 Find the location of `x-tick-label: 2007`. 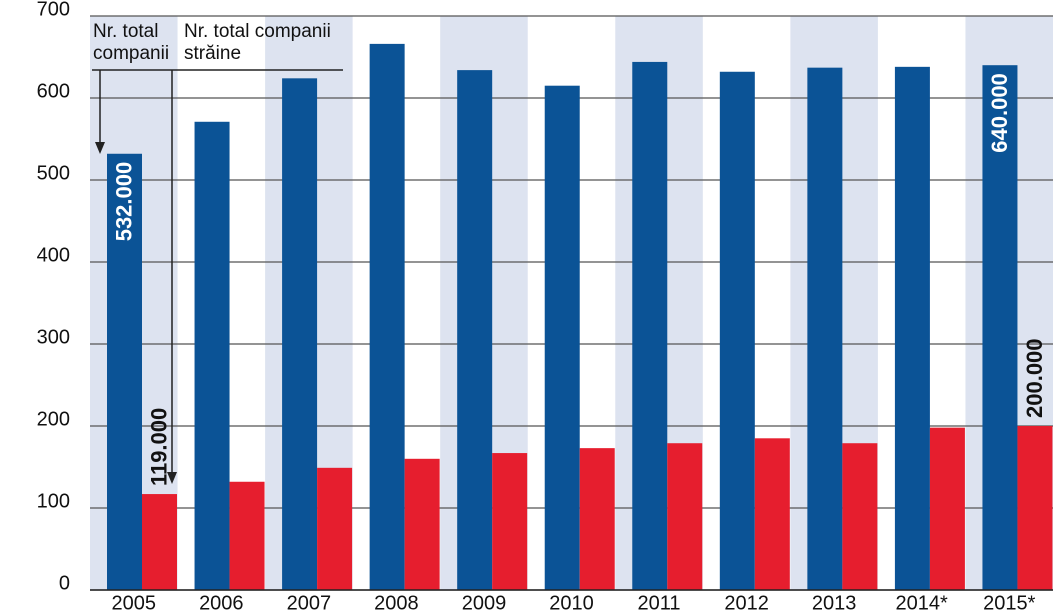

x-tick-label: 2007 is located at coordinates (309, 603).